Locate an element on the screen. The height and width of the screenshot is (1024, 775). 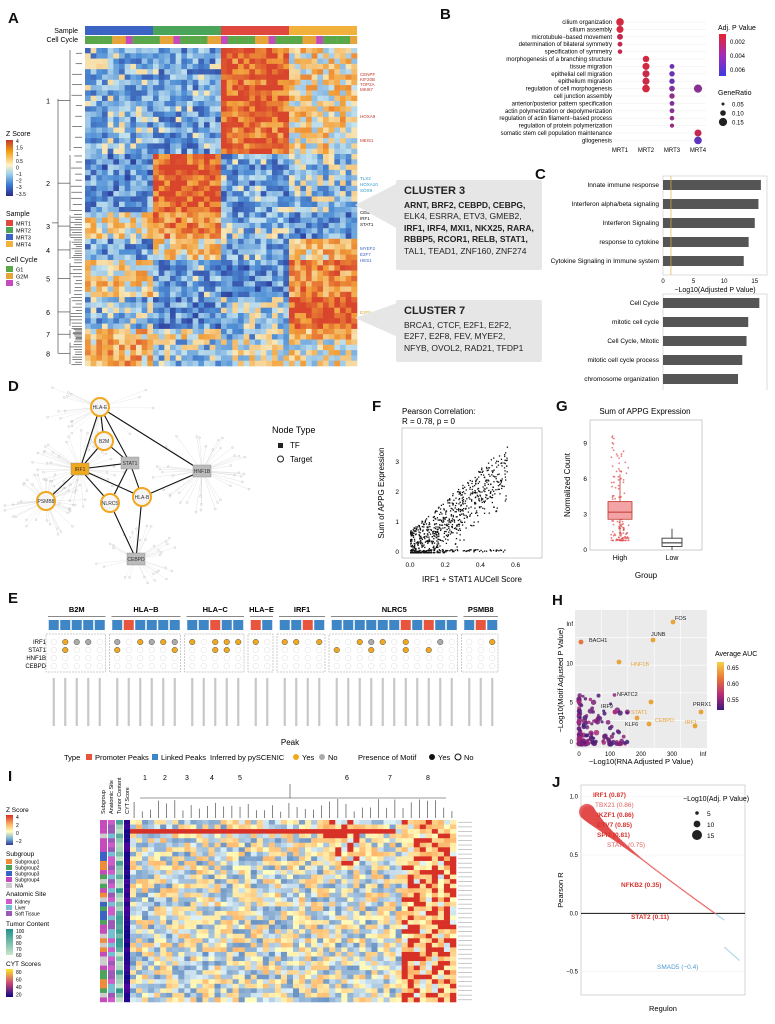
legend-motif-no: No is located at coordinates (469, 757).